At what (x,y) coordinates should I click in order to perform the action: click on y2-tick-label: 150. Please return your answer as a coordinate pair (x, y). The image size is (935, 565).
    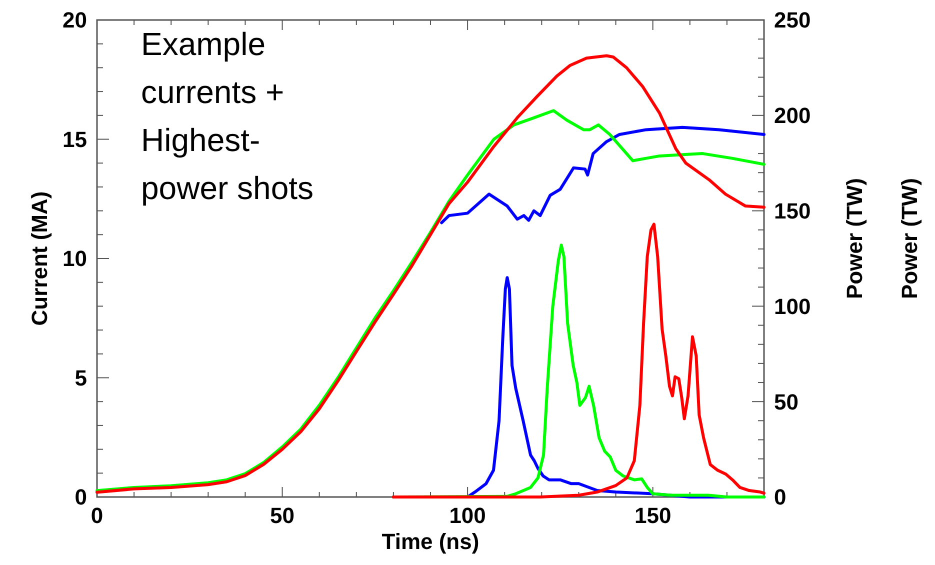
    Looking at the image, I should click on (792, 211).